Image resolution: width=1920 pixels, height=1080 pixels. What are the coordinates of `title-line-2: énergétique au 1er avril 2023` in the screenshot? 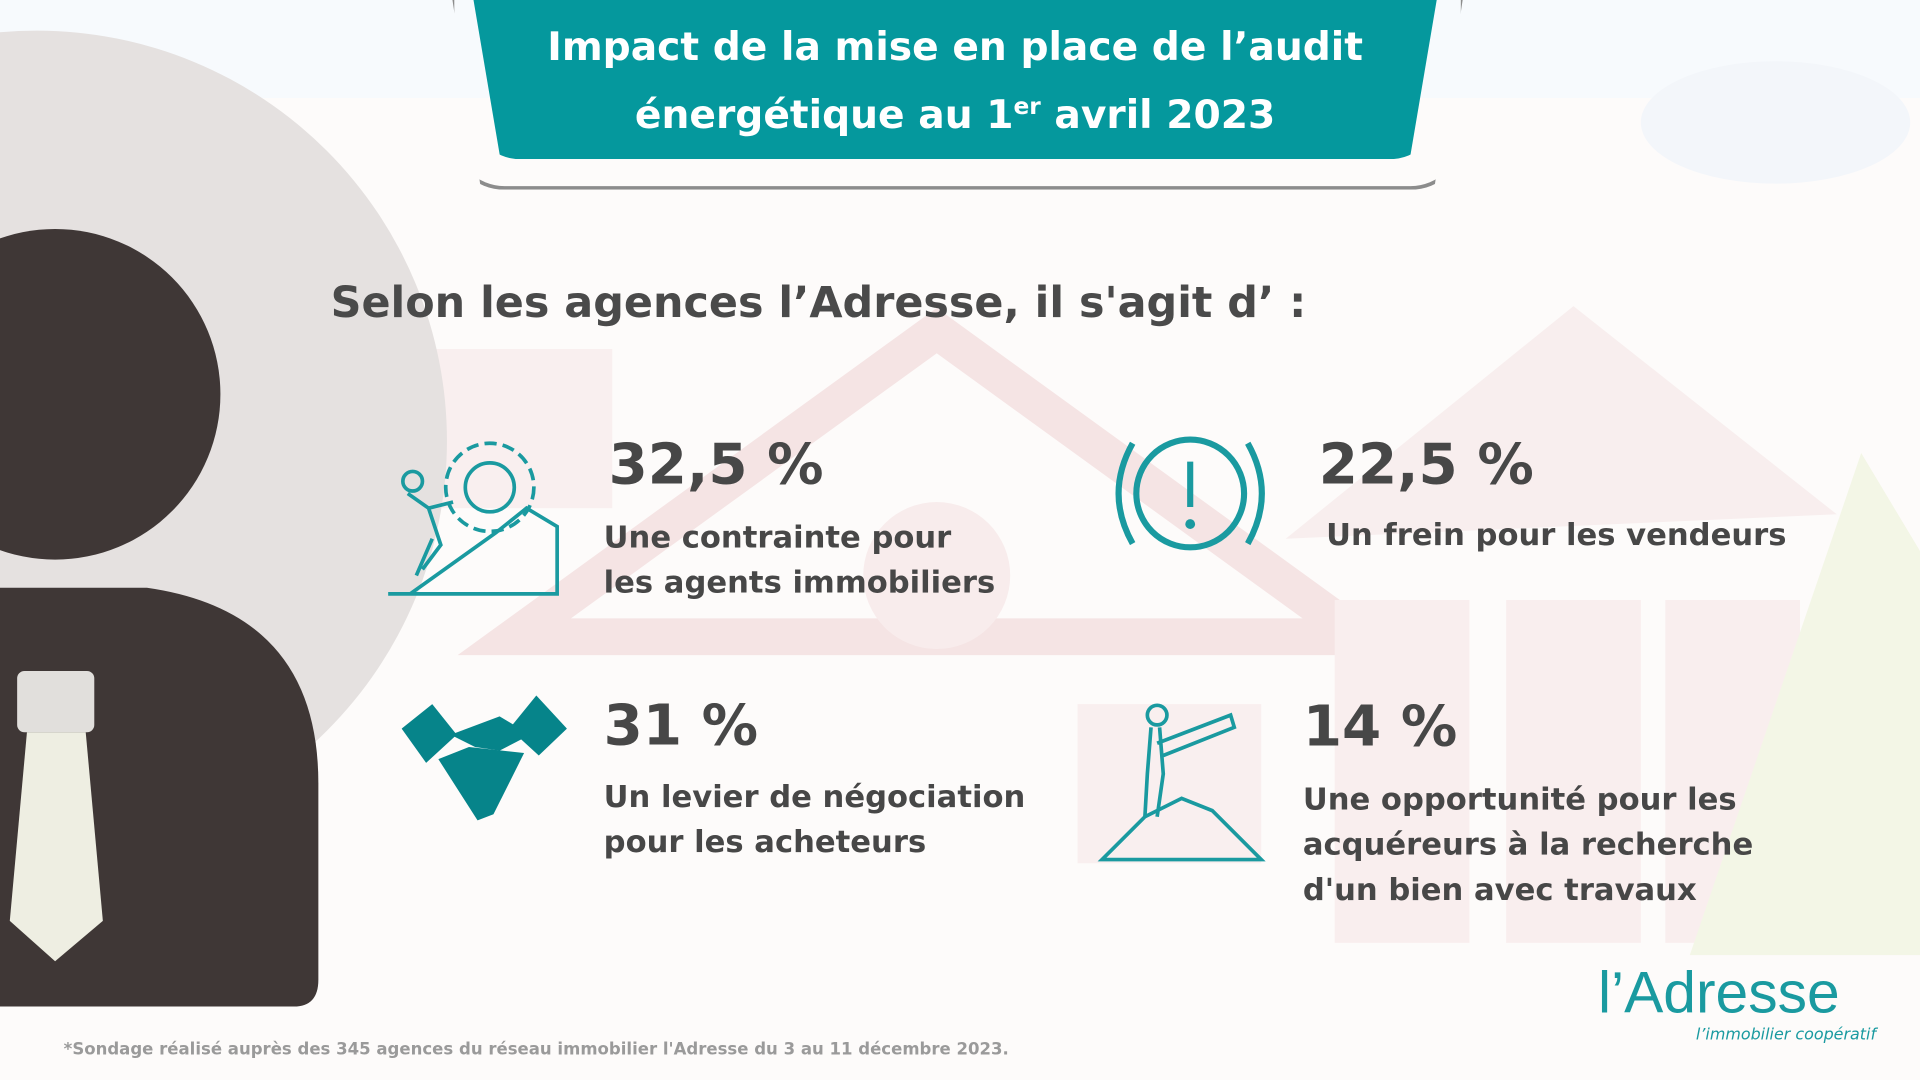 It's located at (955, 111).